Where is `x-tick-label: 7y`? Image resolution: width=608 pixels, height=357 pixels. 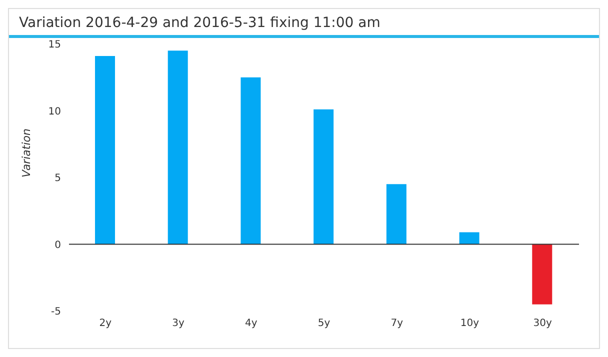 x-tick-label: 7y is located at coordinates (397, 324).